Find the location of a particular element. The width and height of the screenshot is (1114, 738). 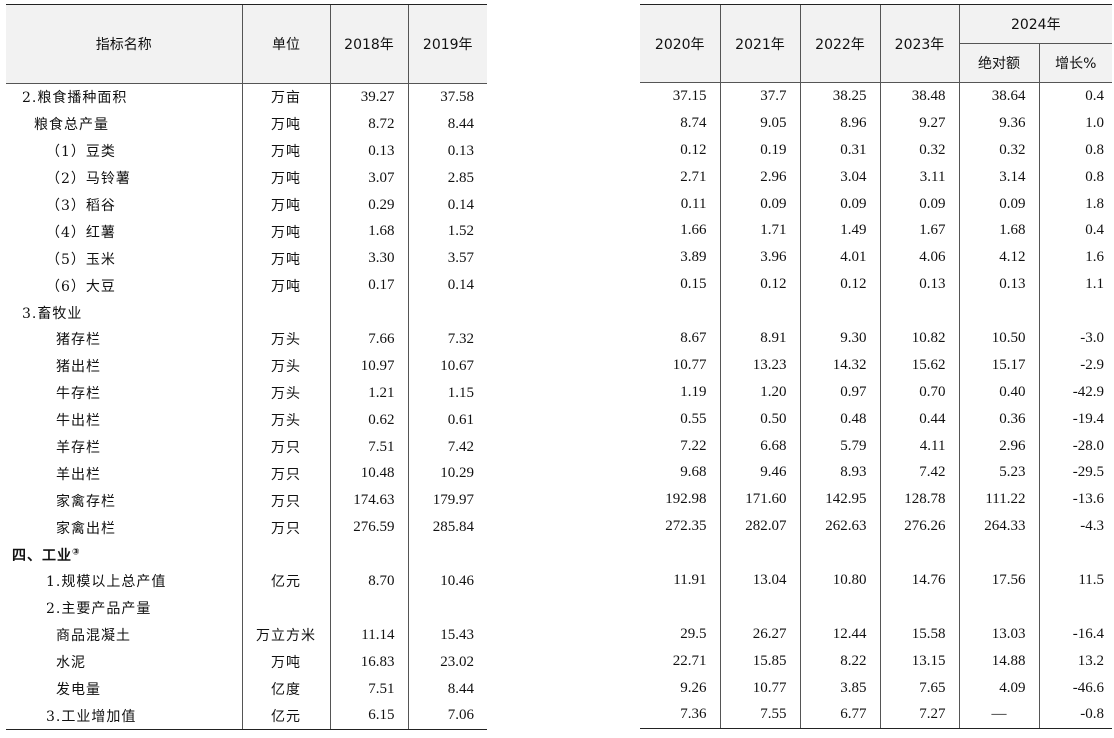

value-cell-2023: 13.15 is located at coordinates (919, 661).